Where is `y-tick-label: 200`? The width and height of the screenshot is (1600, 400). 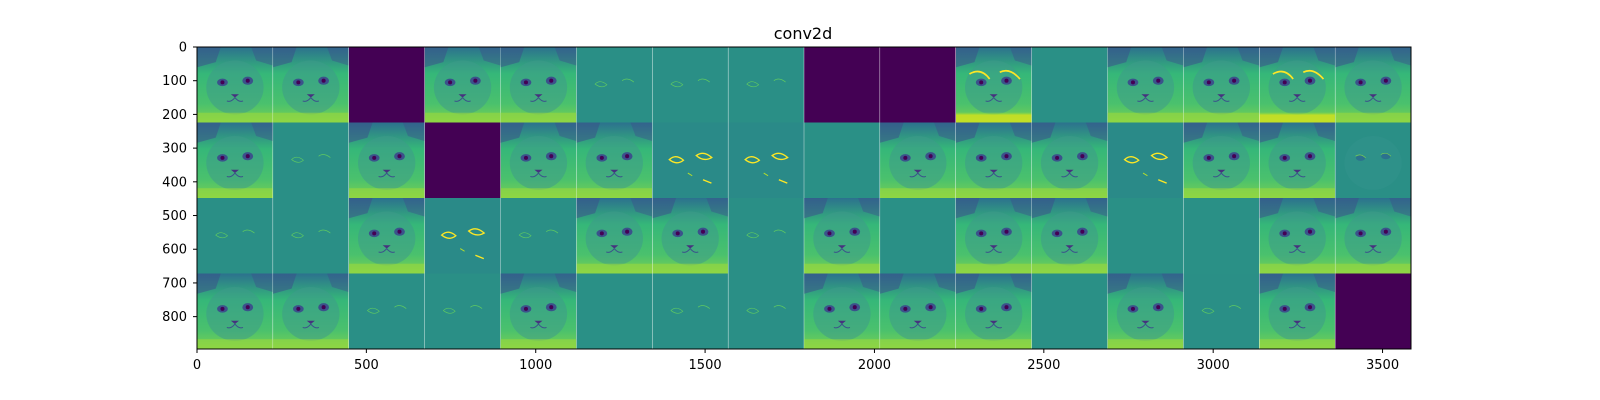
y-tick-label: 200 is located at coordinates (174, 115).